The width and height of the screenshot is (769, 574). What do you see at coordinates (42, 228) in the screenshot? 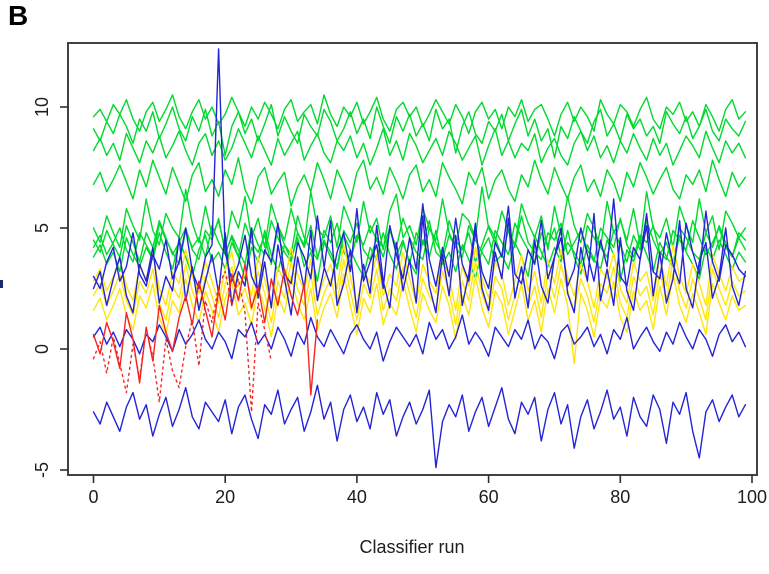
I see `y-tick-label: 5` at bounding box center [42, 228].